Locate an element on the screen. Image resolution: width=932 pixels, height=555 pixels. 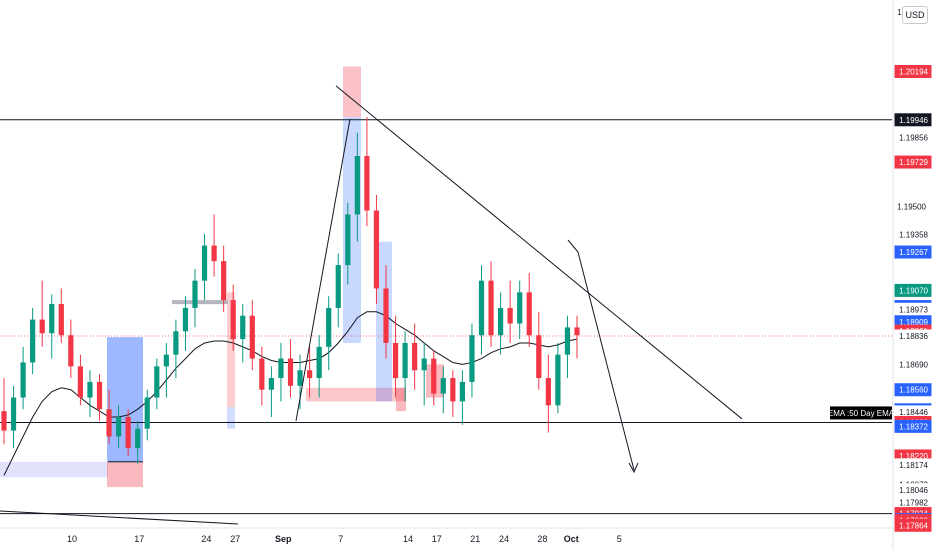
x-tick-label: 21 is located at coordinates (475, 539).